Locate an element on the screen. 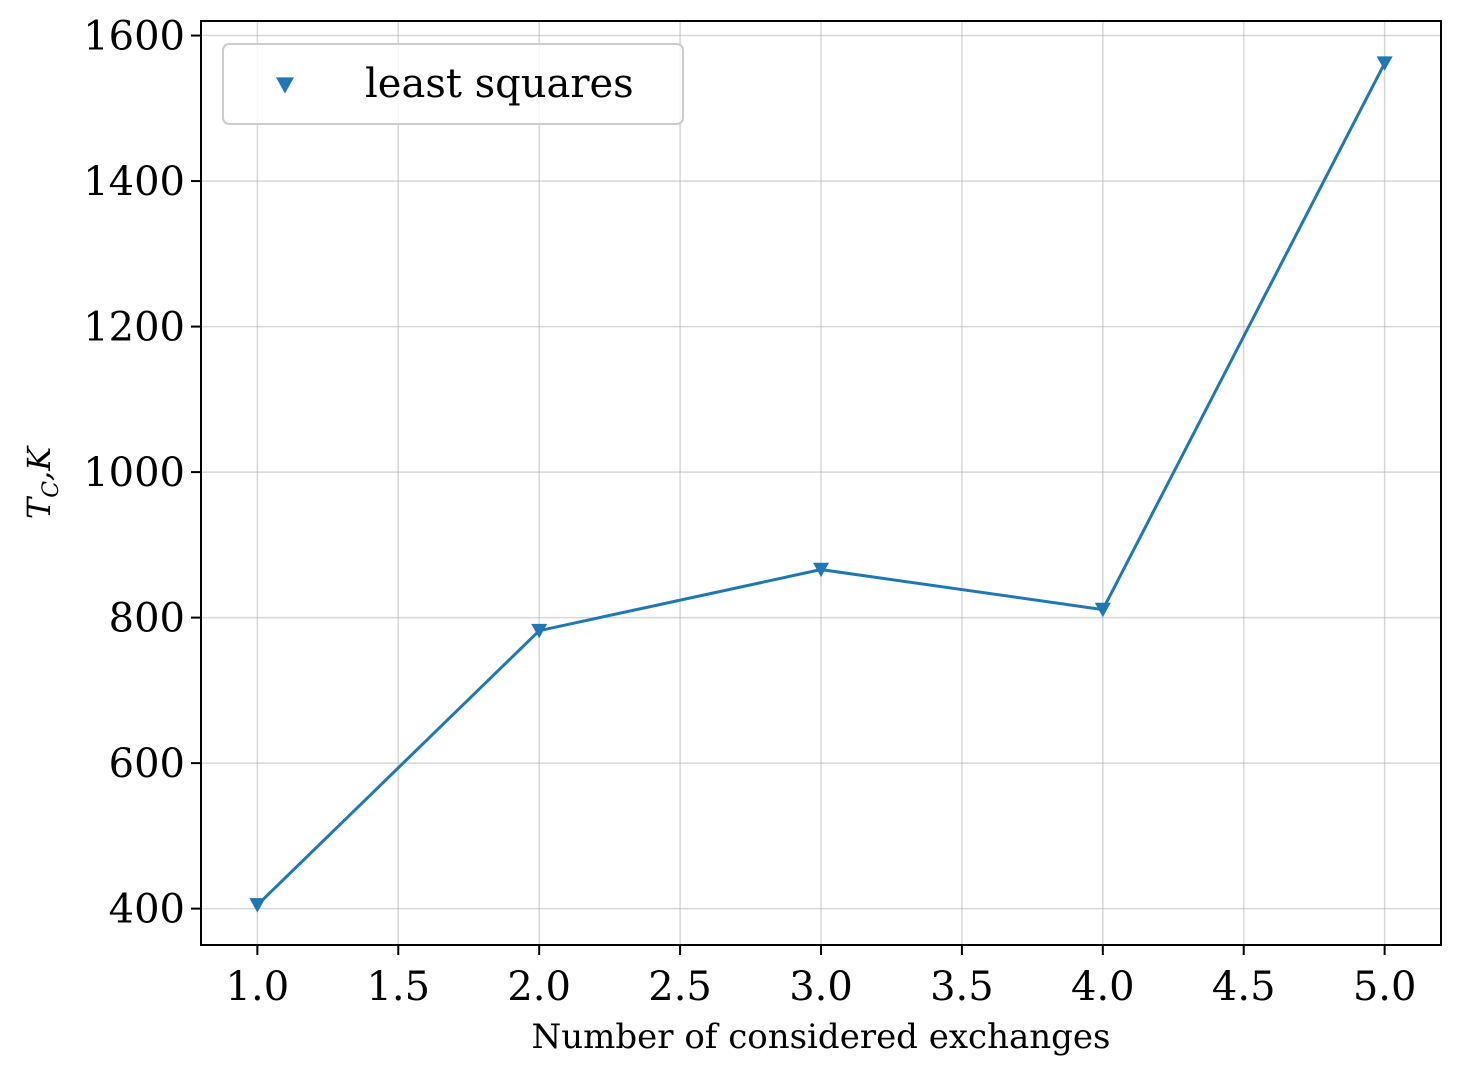 Image resolution: width=1460 pixels, height=1078 pixels. y-tick-label: 1400 is located at coordinates (134, 182).